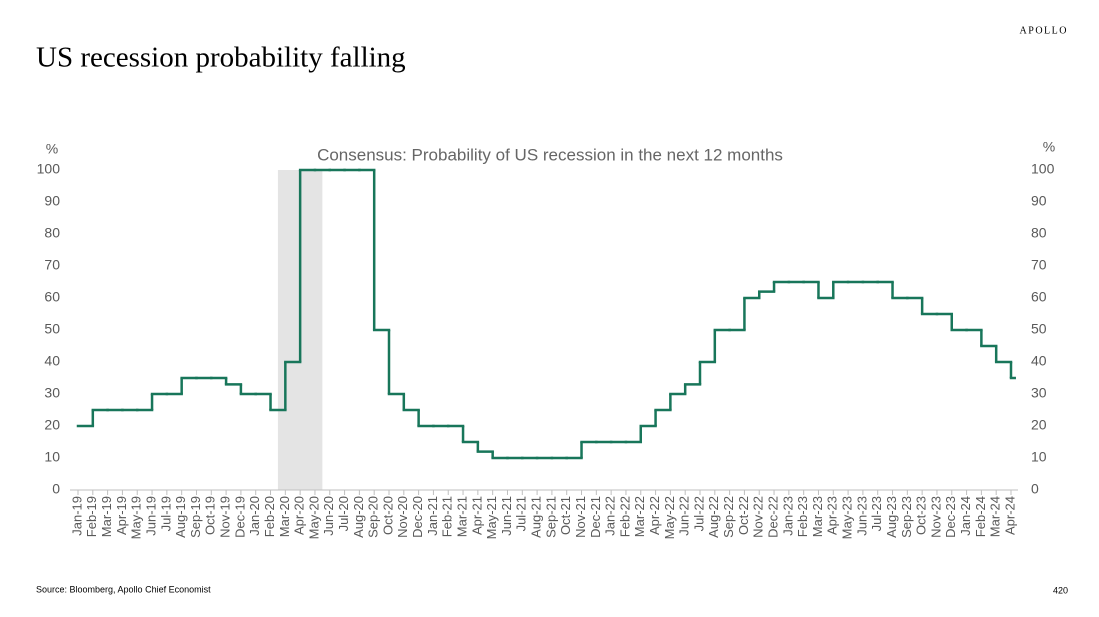 This screenshot has height=617, width=1099. I want to click on y-tick-label: 40, so click(52, 361).